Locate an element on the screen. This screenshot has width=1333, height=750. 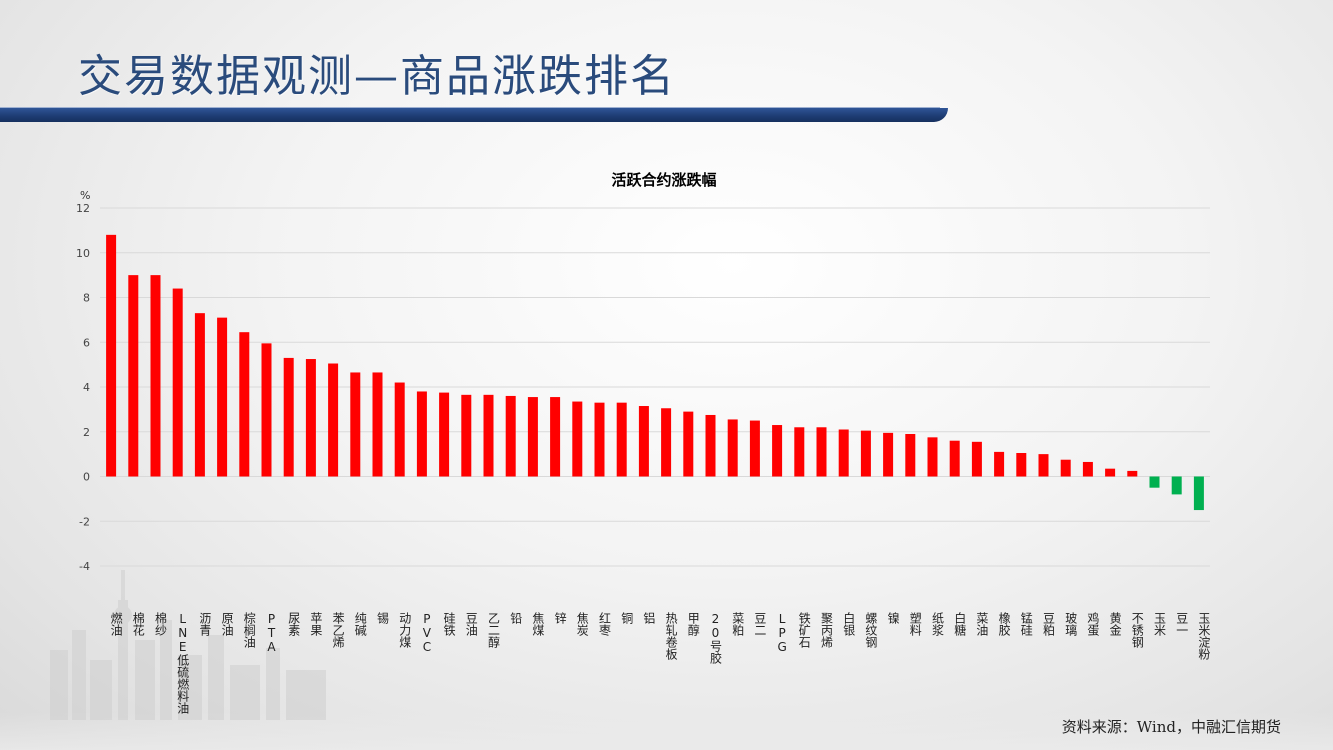
x-tick-label: 棕榈油 is located at coordinates (249, 629).